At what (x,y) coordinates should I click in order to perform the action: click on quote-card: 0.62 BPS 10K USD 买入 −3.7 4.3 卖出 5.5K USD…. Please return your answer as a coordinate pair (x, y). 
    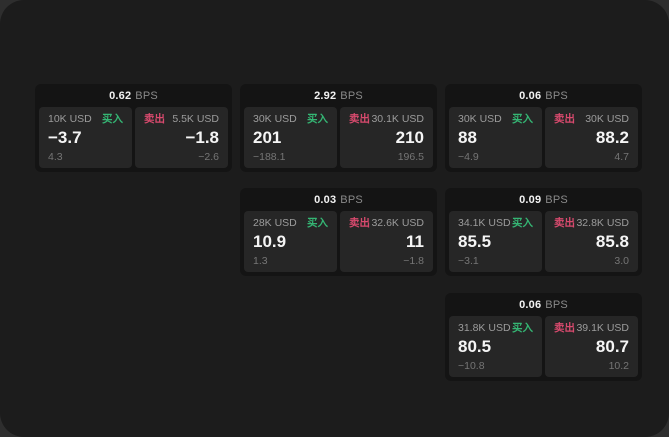
    Looking at the image, I should click on (133, 128).